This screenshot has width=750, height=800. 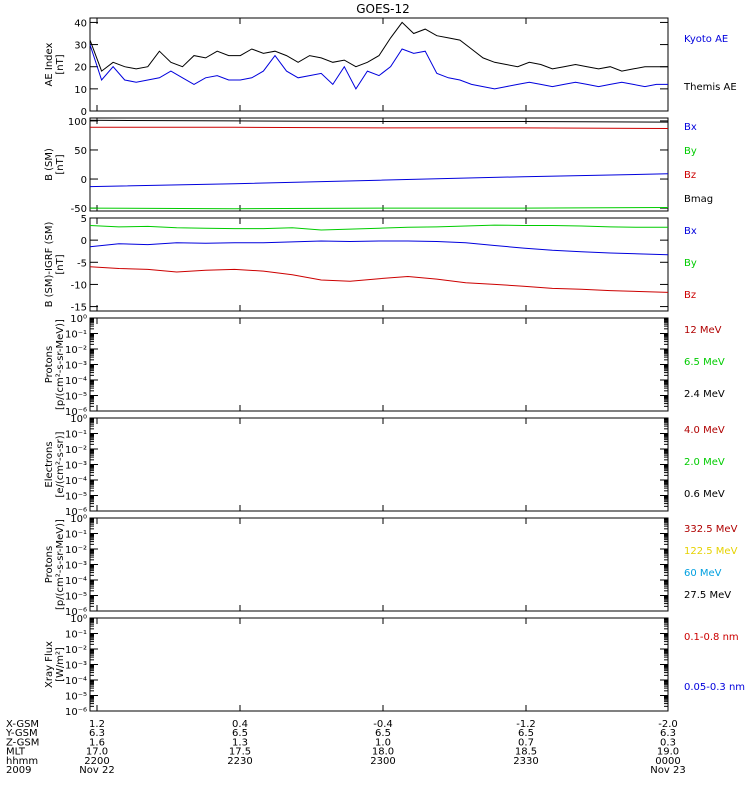 What do you see at coordinates (703, 330) in the screenshot?
I see `legend-entry: 12 MeV` at bounding box center [703, 330].